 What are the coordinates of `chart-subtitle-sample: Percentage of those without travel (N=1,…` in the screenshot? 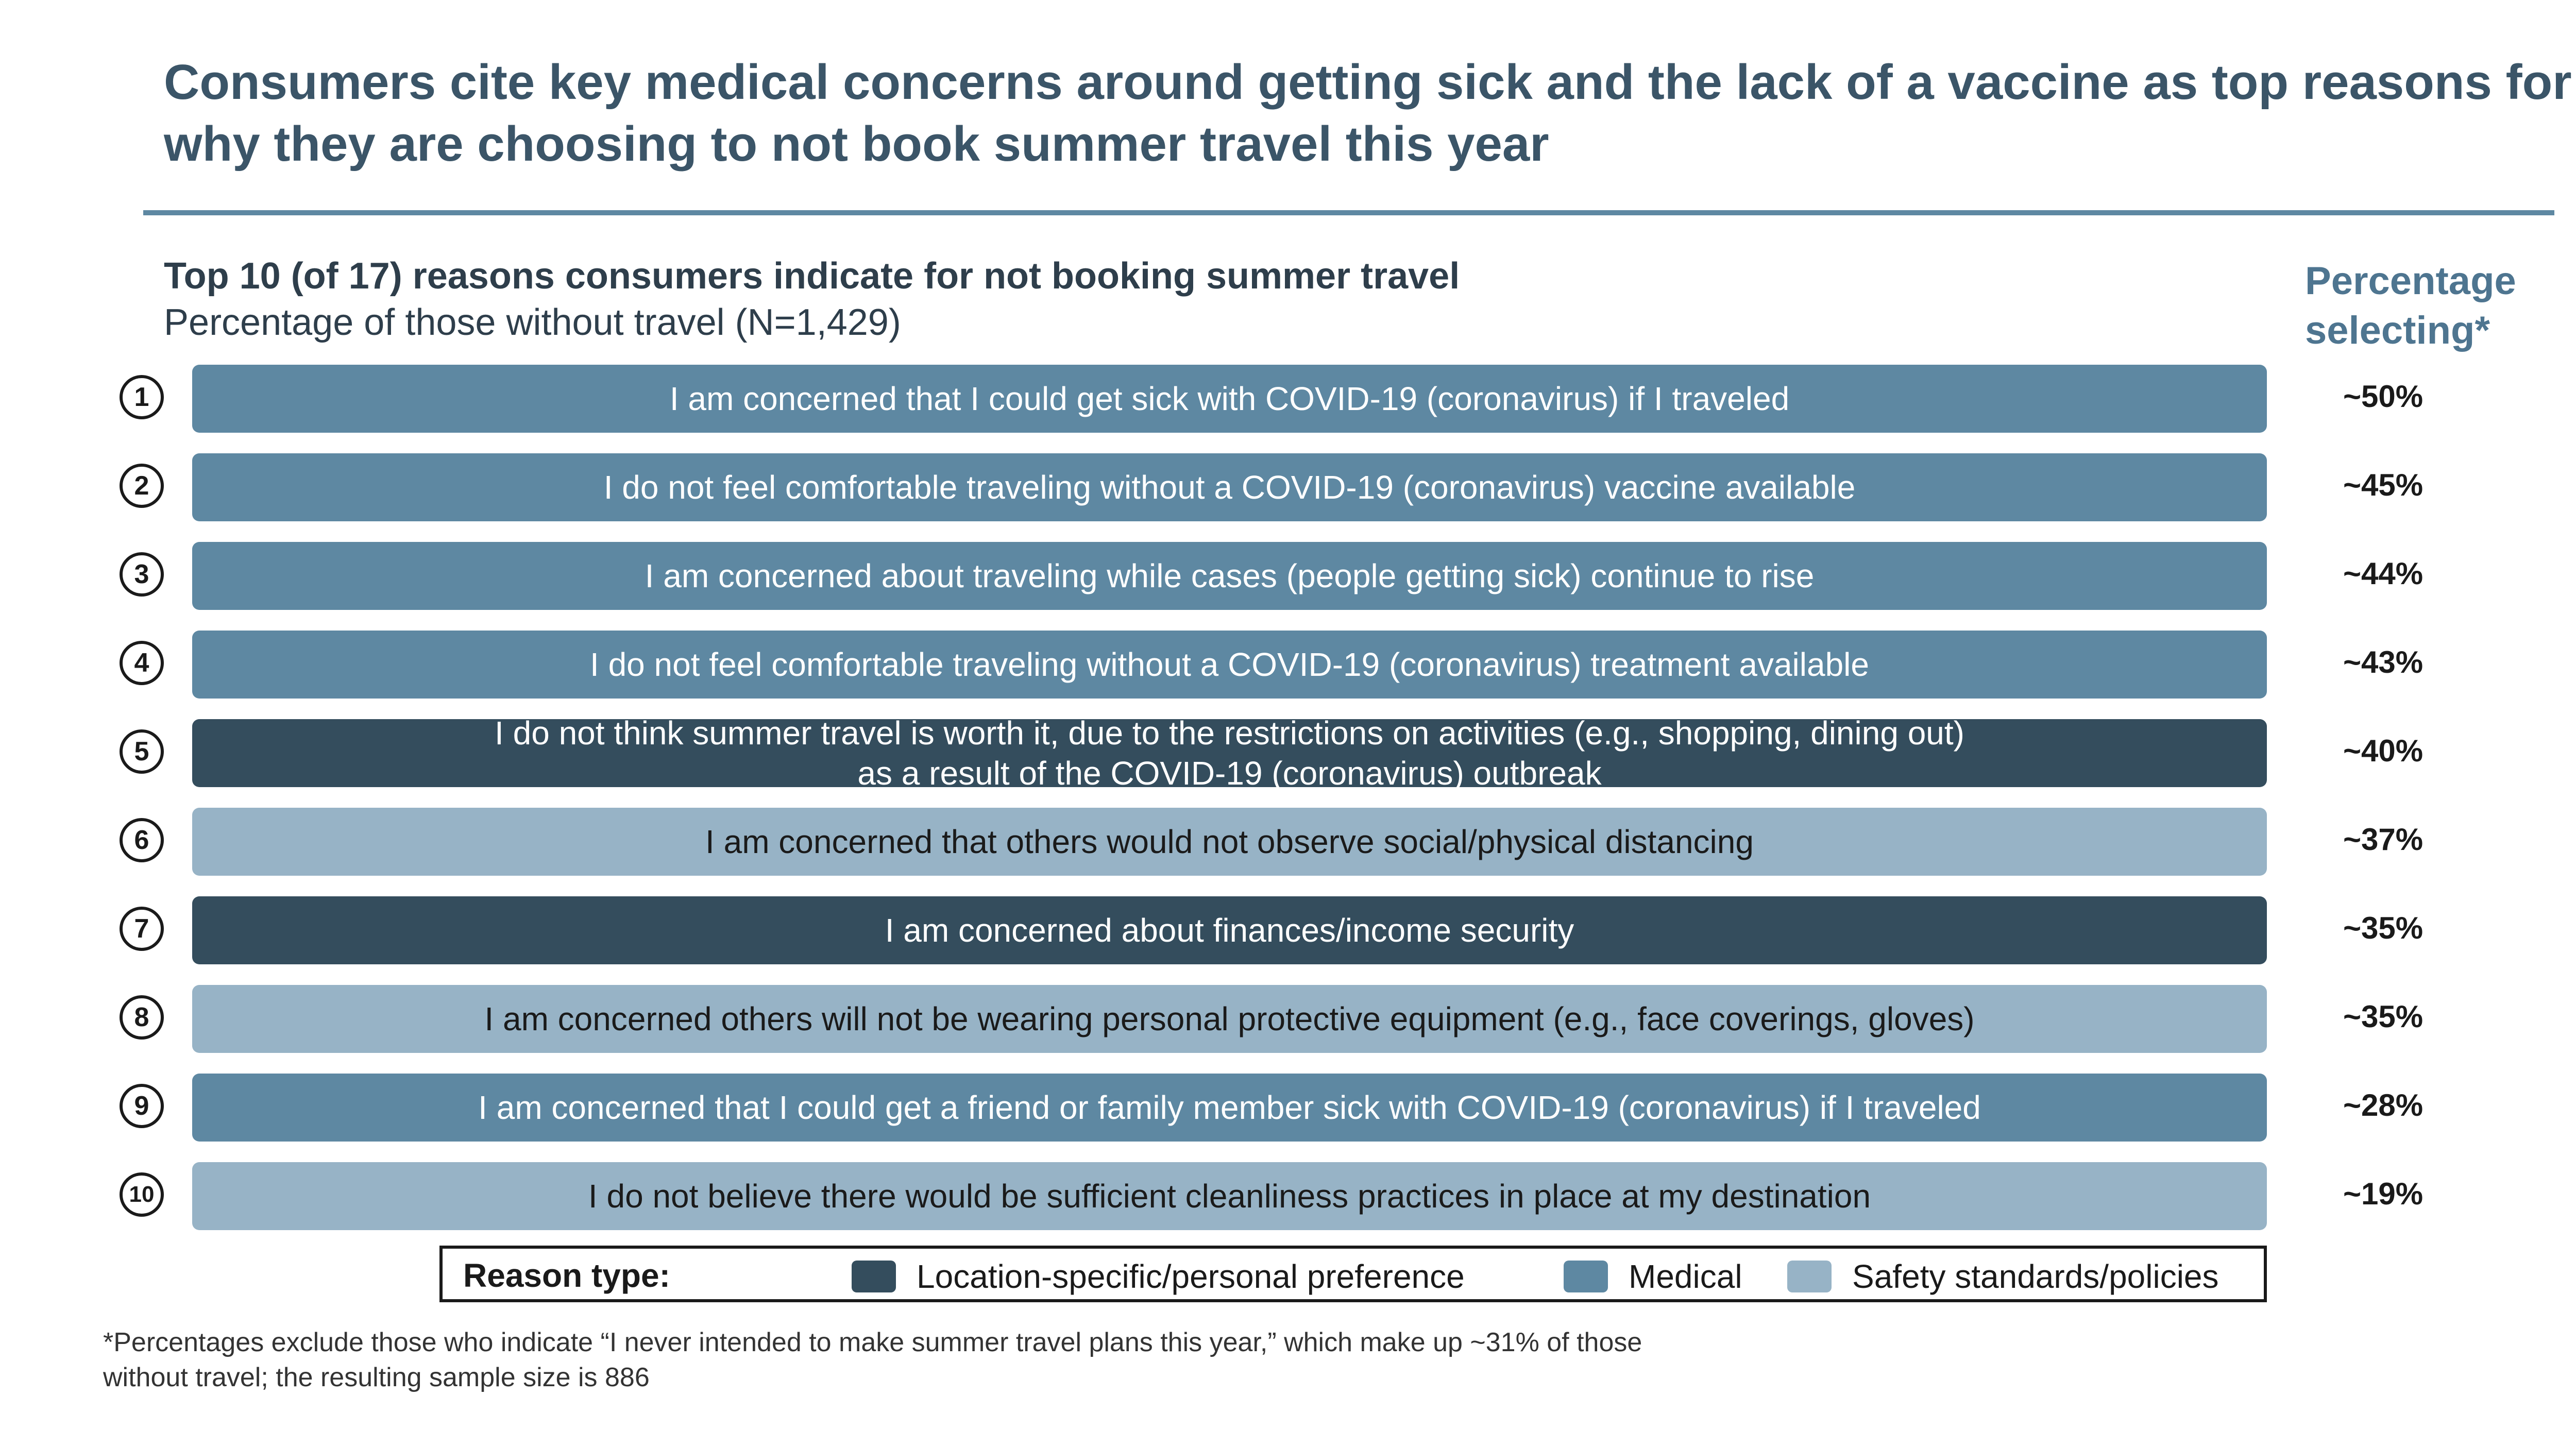 It's located at (532, 322).